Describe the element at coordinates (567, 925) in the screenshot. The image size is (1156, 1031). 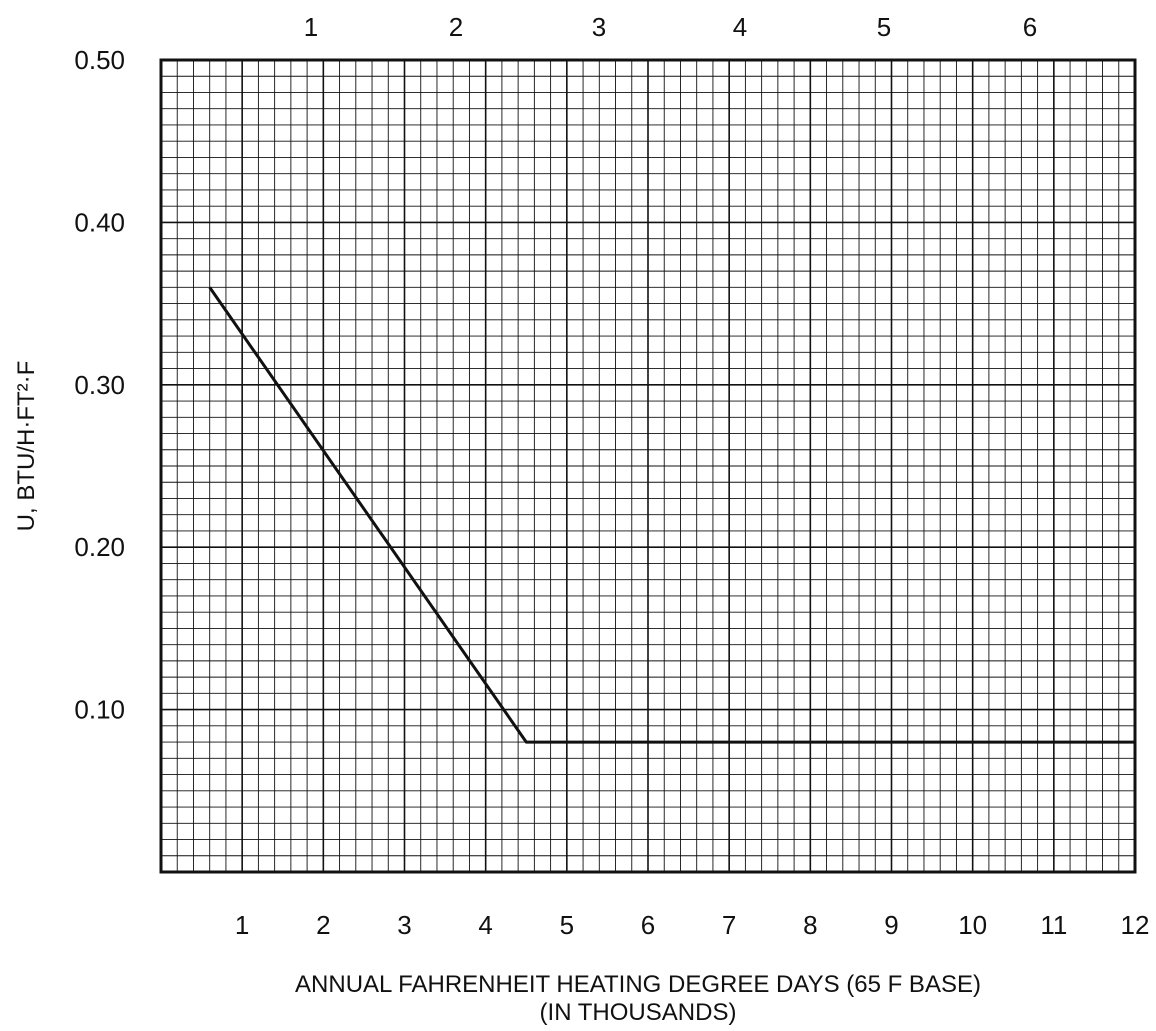
I see `x-tick-label: 5` at that location.